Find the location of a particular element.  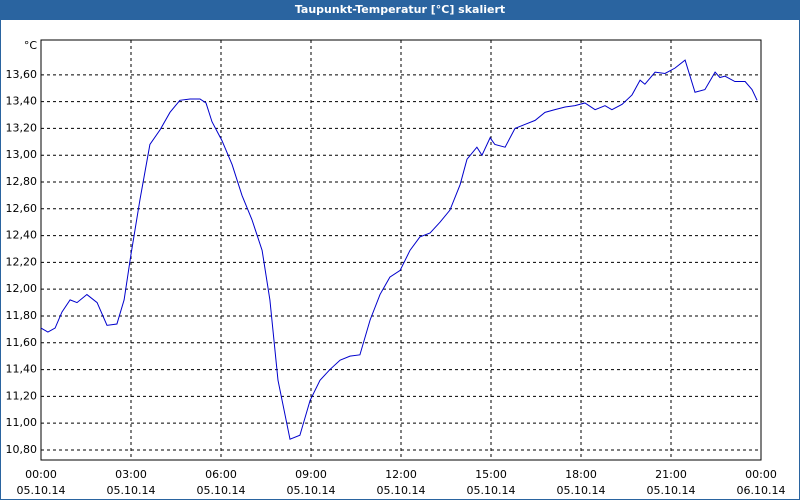

y-tick-label: 12,20 is located at coordinates (22, 261).